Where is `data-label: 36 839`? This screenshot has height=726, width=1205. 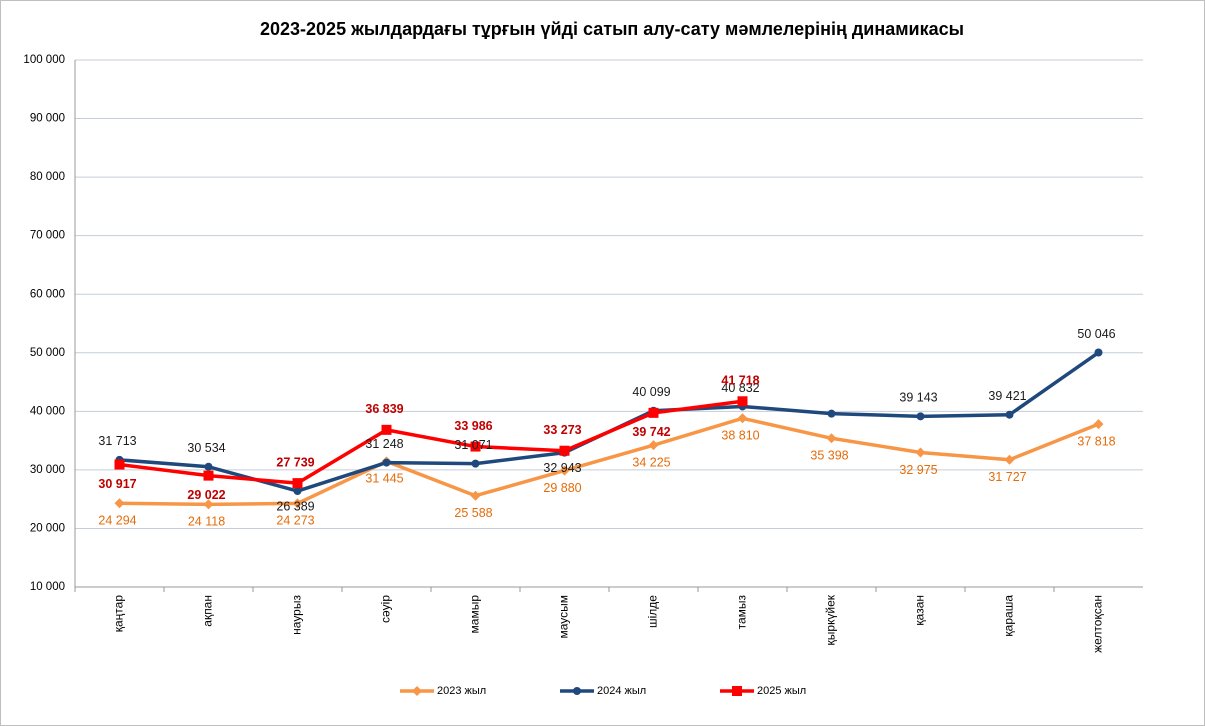
data-label: 36 839 is located at coordinates (384, 409).